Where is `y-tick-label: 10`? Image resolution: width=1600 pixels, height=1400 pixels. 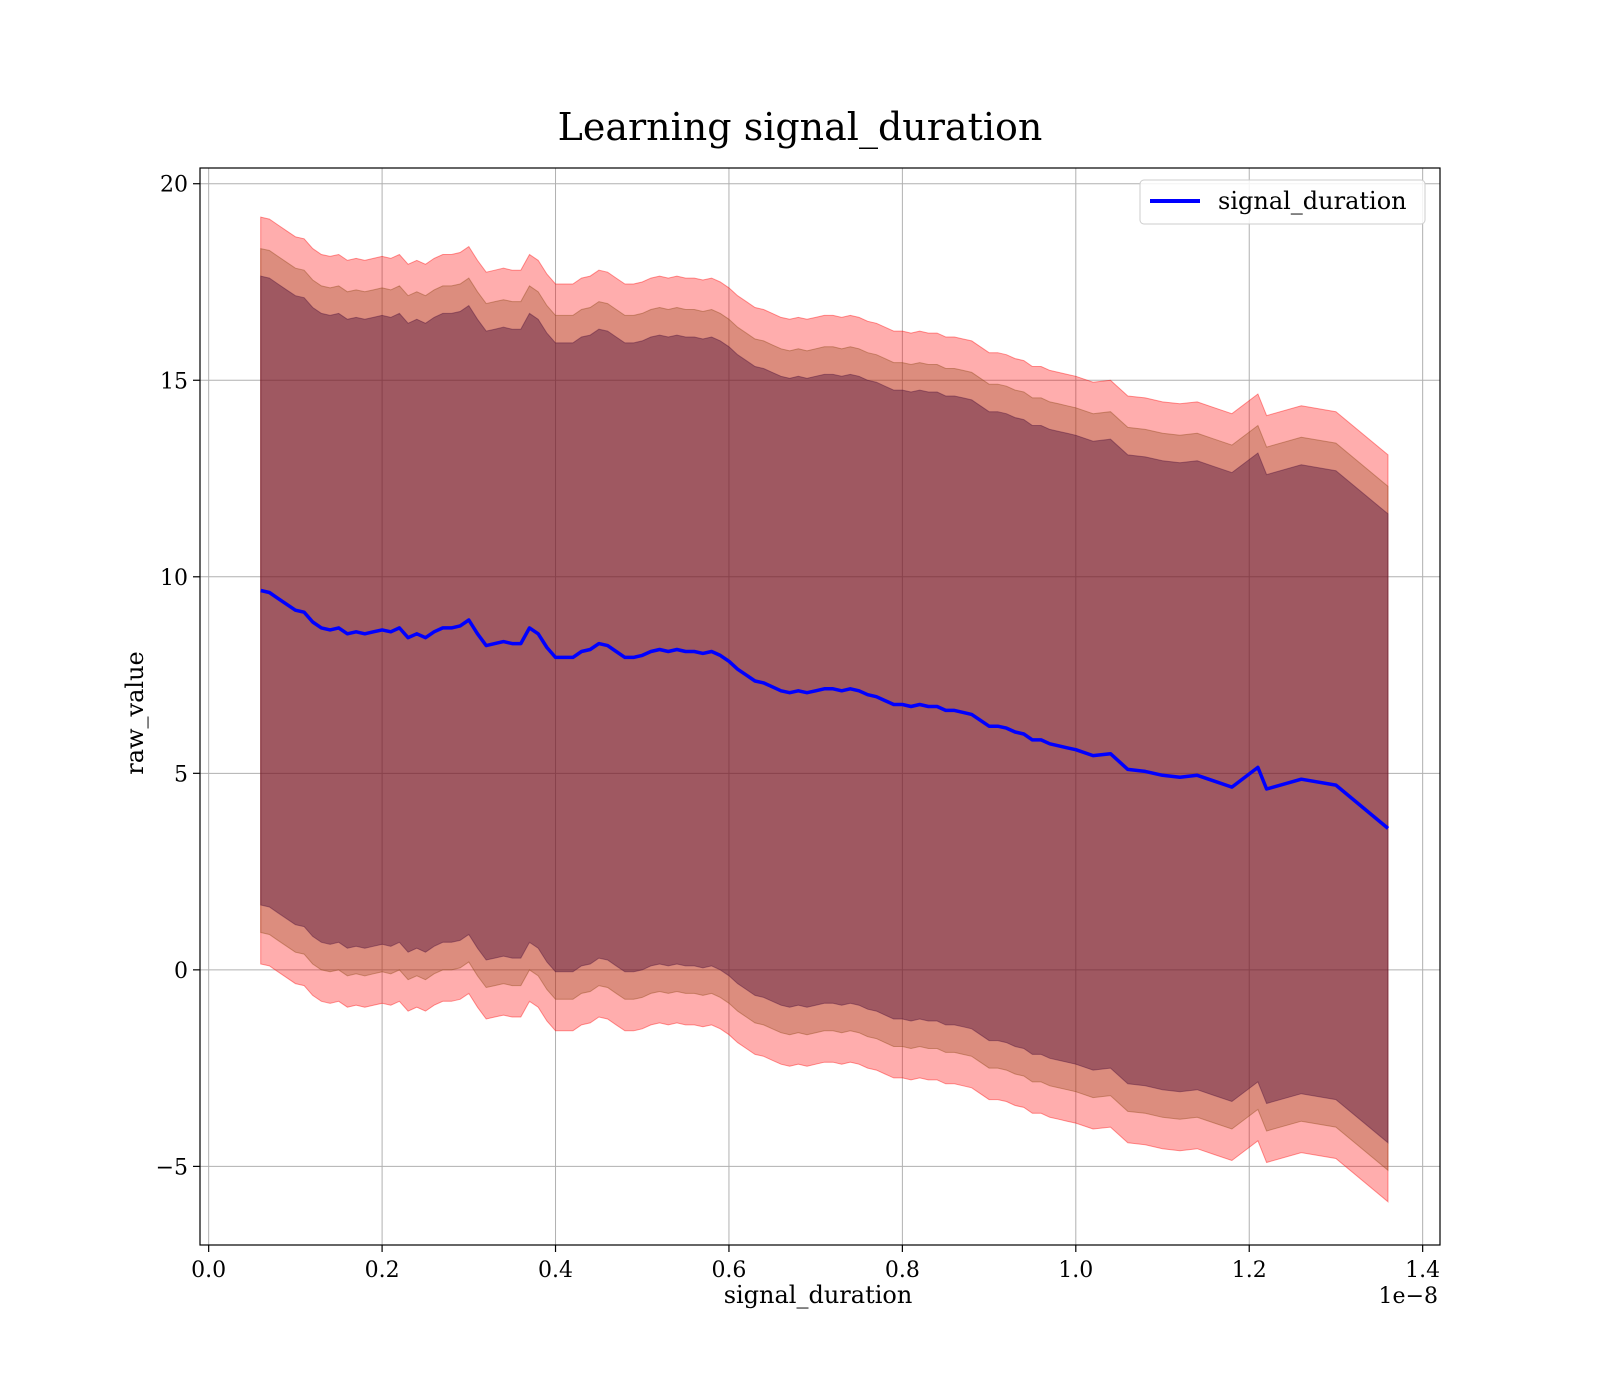
y-tick-label: 10 is located at coordinates (174, 578).